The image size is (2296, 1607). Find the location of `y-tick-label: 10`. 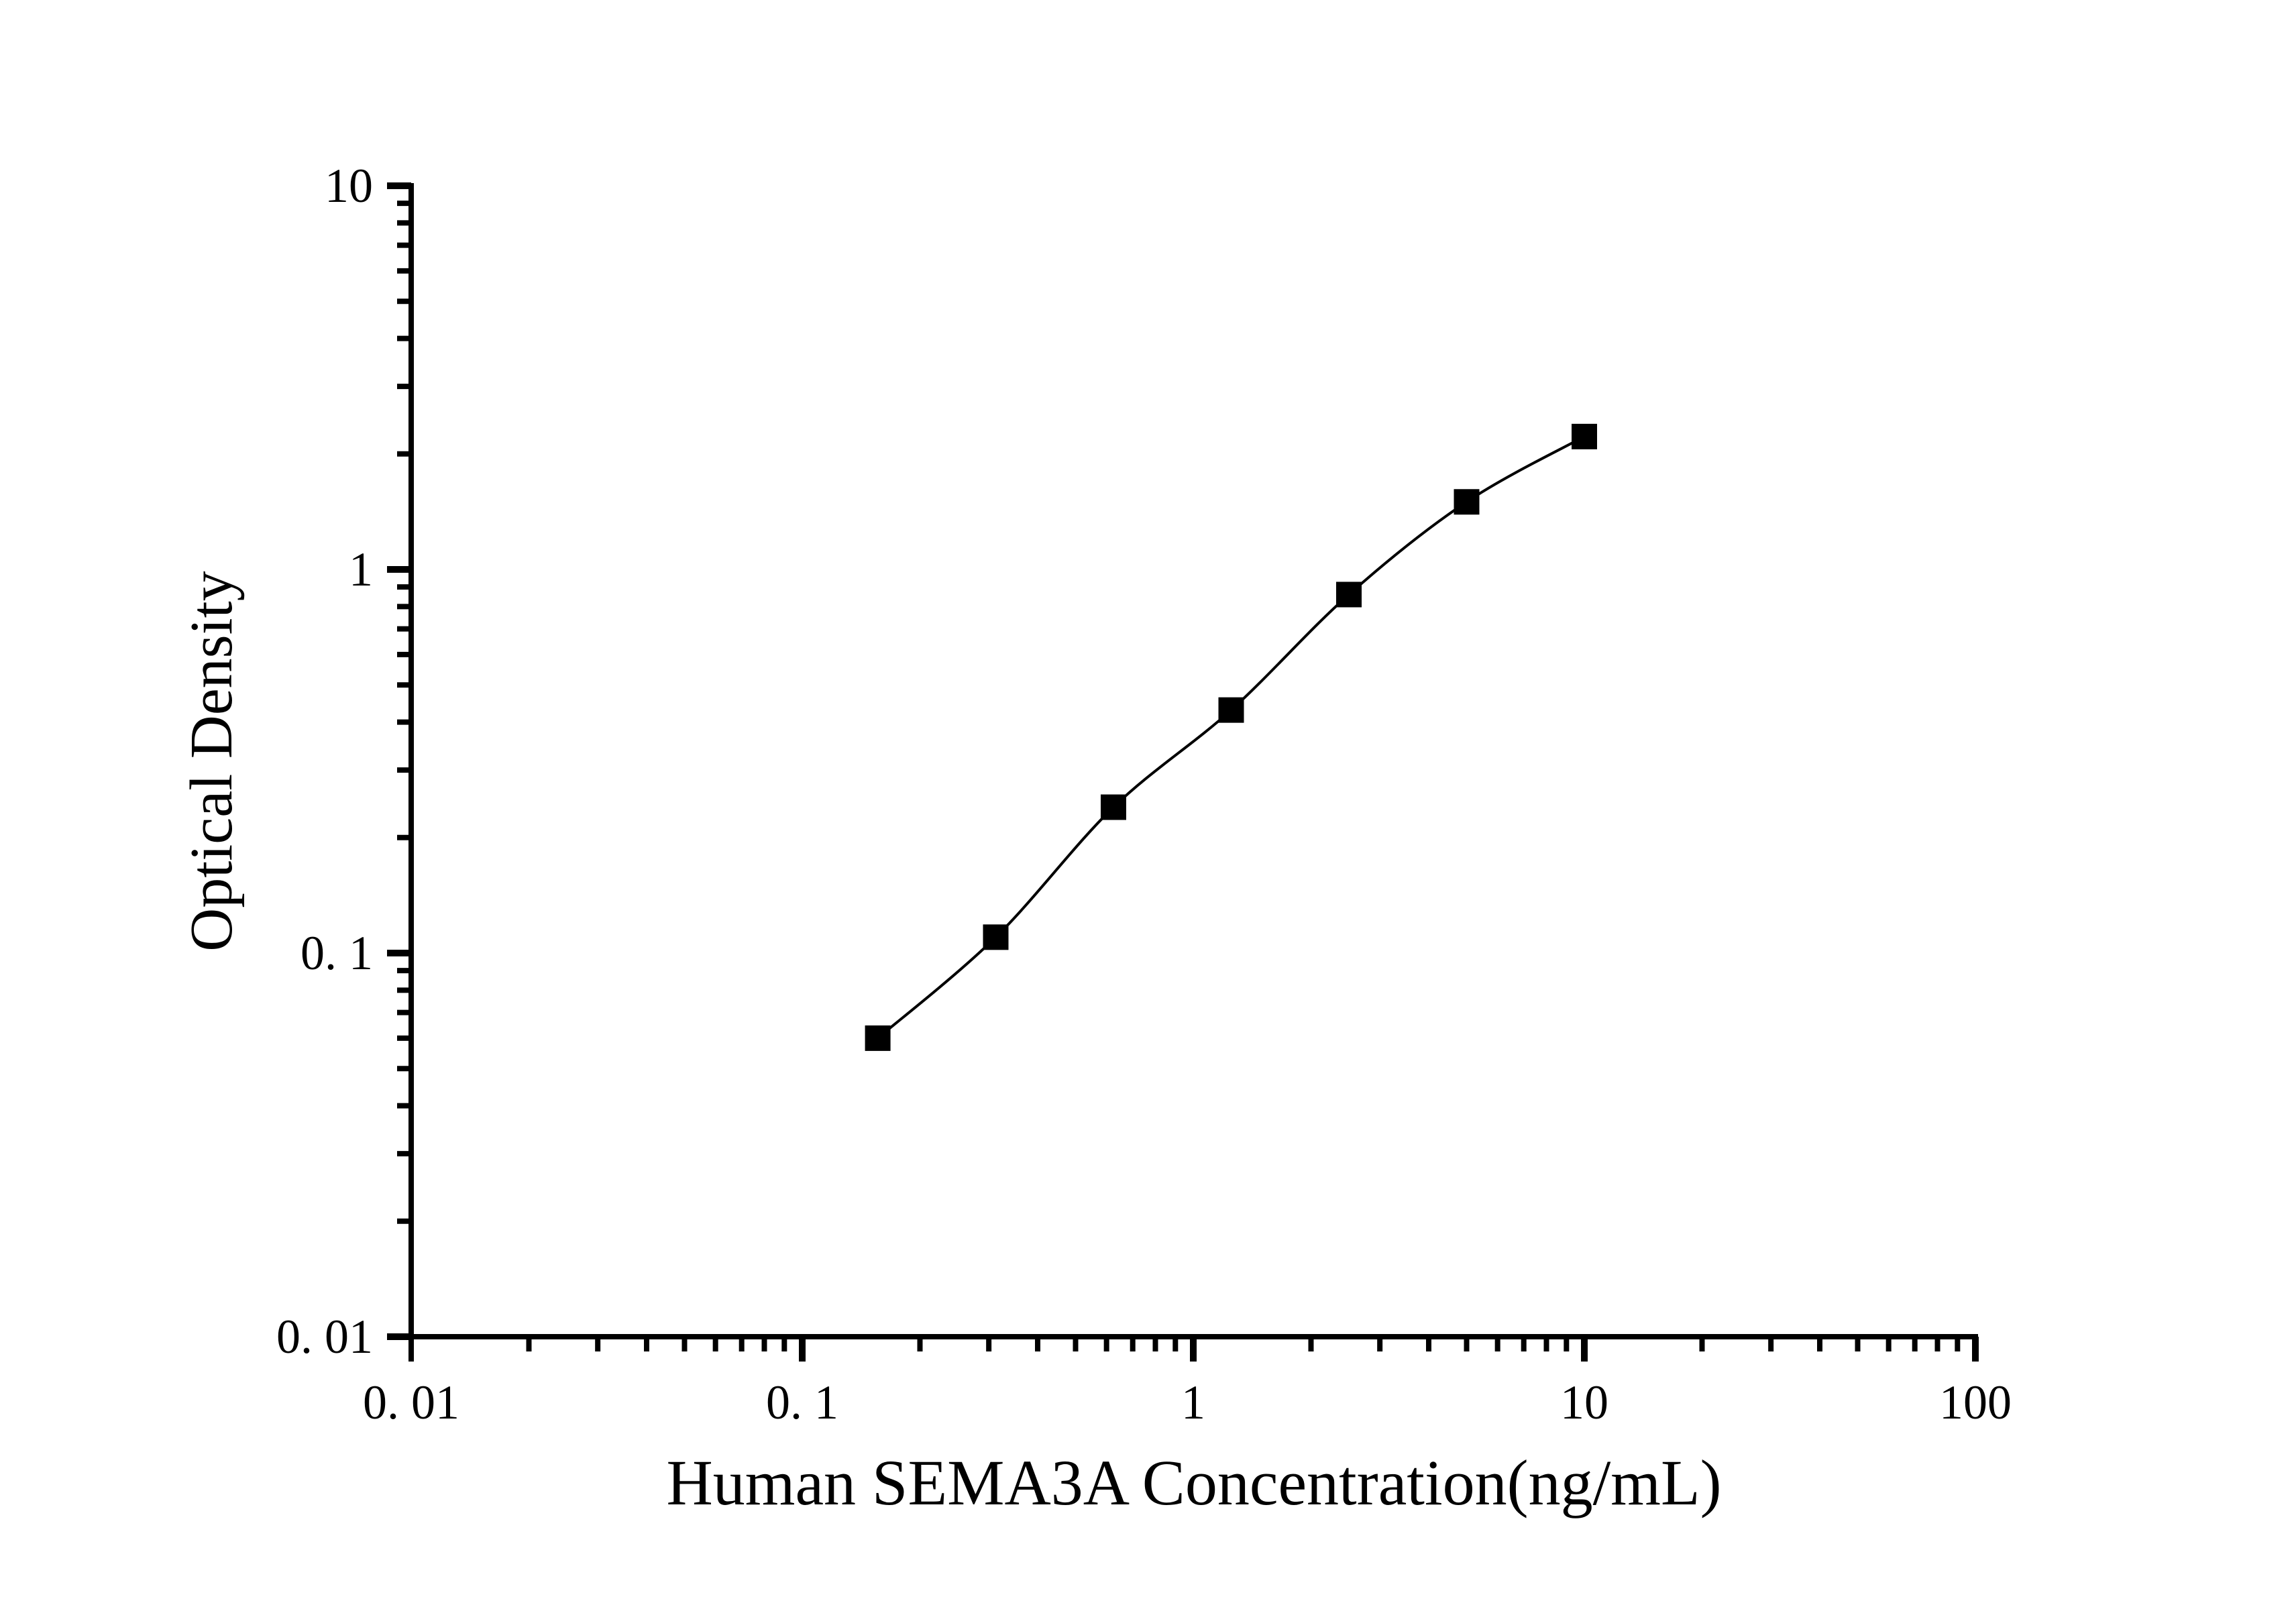

y-tick-label: 10 is located at coordinates (349, 186).